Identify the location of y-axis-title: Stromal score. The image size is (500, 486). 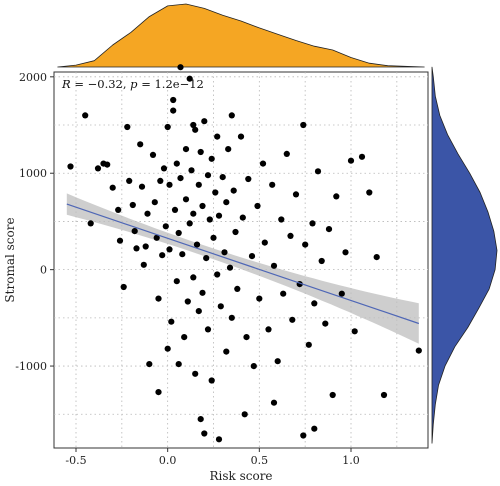
(10, 259).